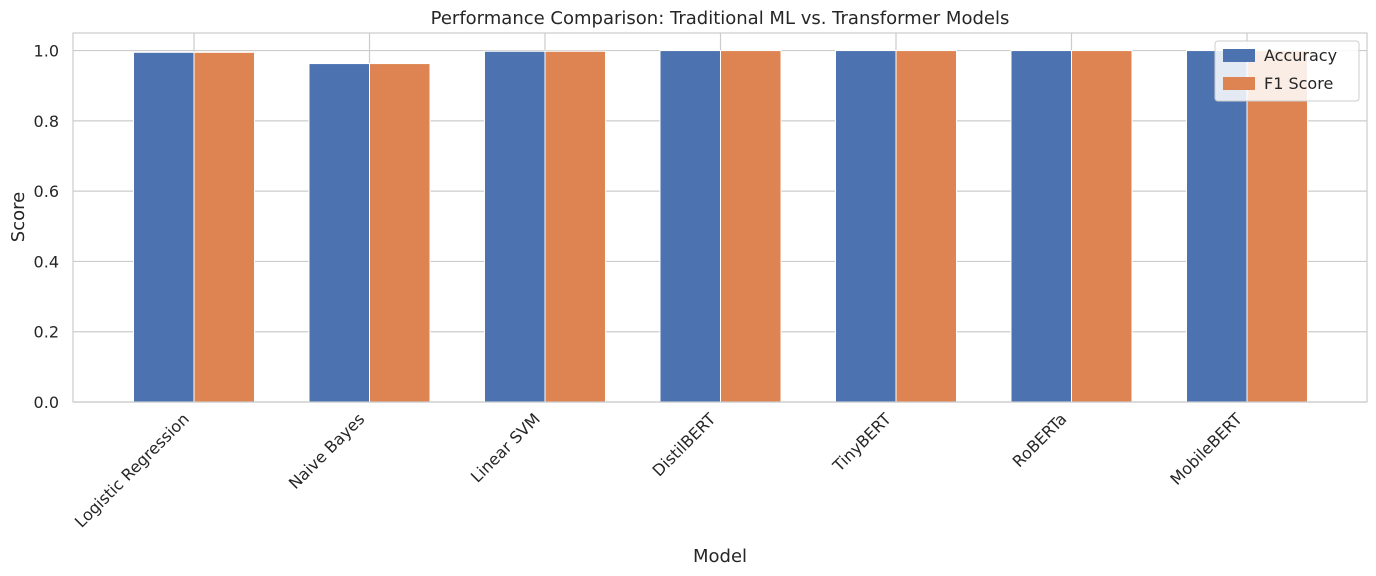 The image size is (1376, 576). Describe the element at coordinates (684, 444) in the screenshot. I see `x-tick-label: DistilBERT` at that location.